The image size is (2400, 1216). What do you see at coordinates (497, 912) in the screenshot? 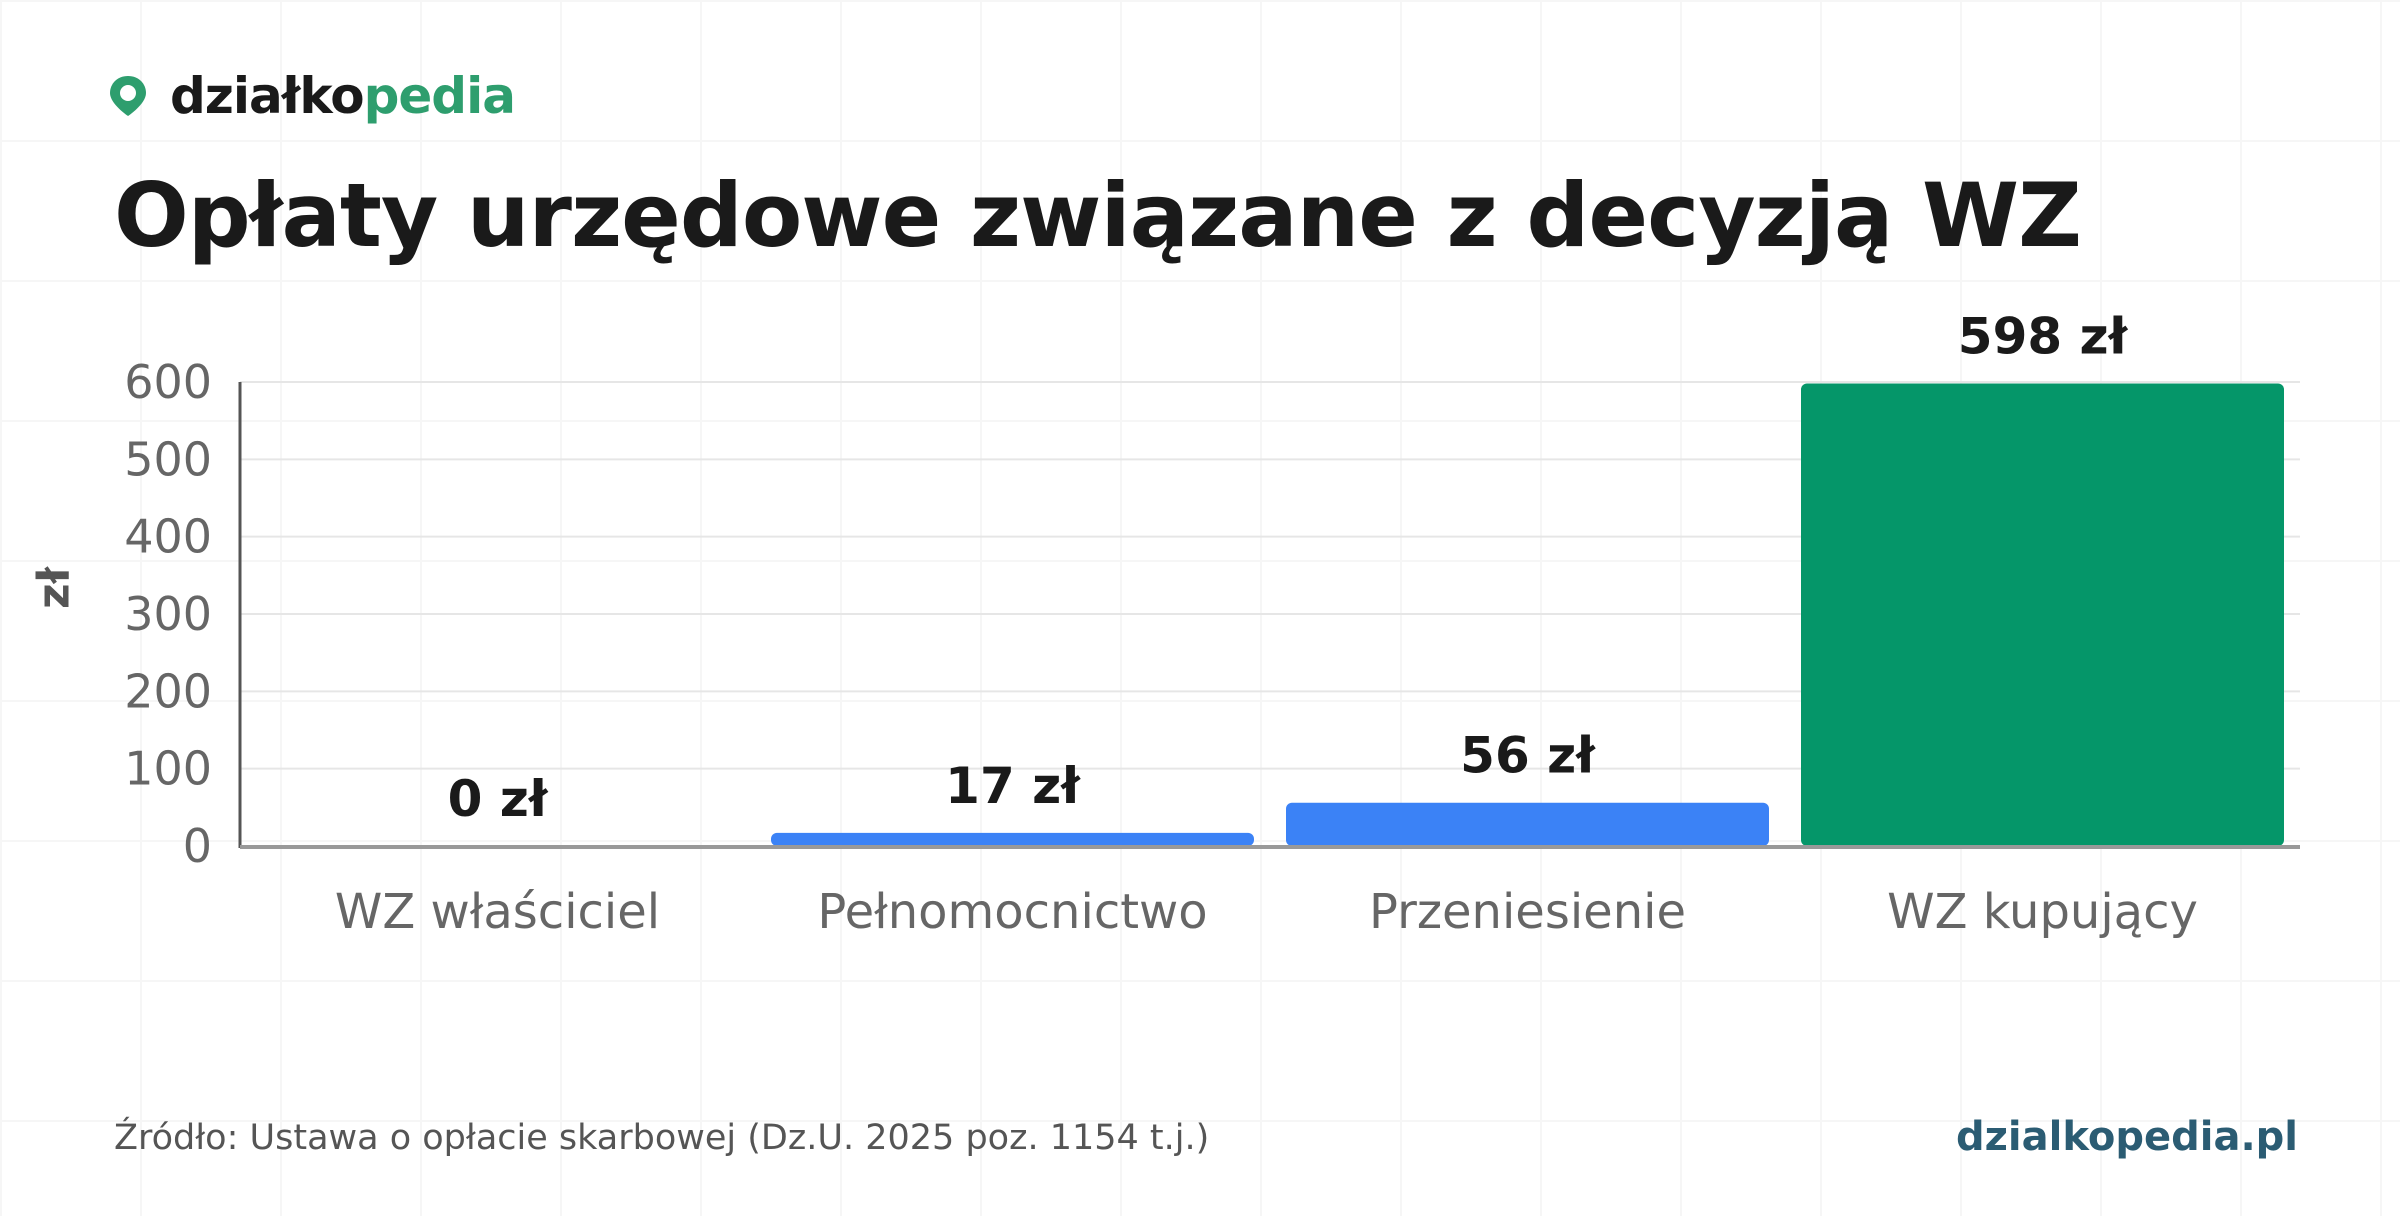
I see `x-tick-label: WZ właściciel` at bounding box center [497, 912].